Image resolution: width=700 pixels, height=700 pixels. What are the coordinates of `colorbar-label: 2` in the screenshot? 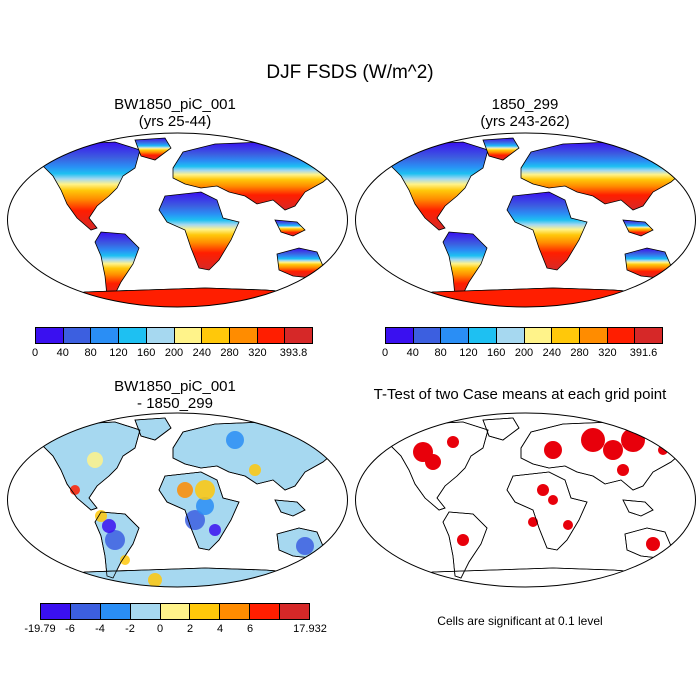 It's located at (190, 629).